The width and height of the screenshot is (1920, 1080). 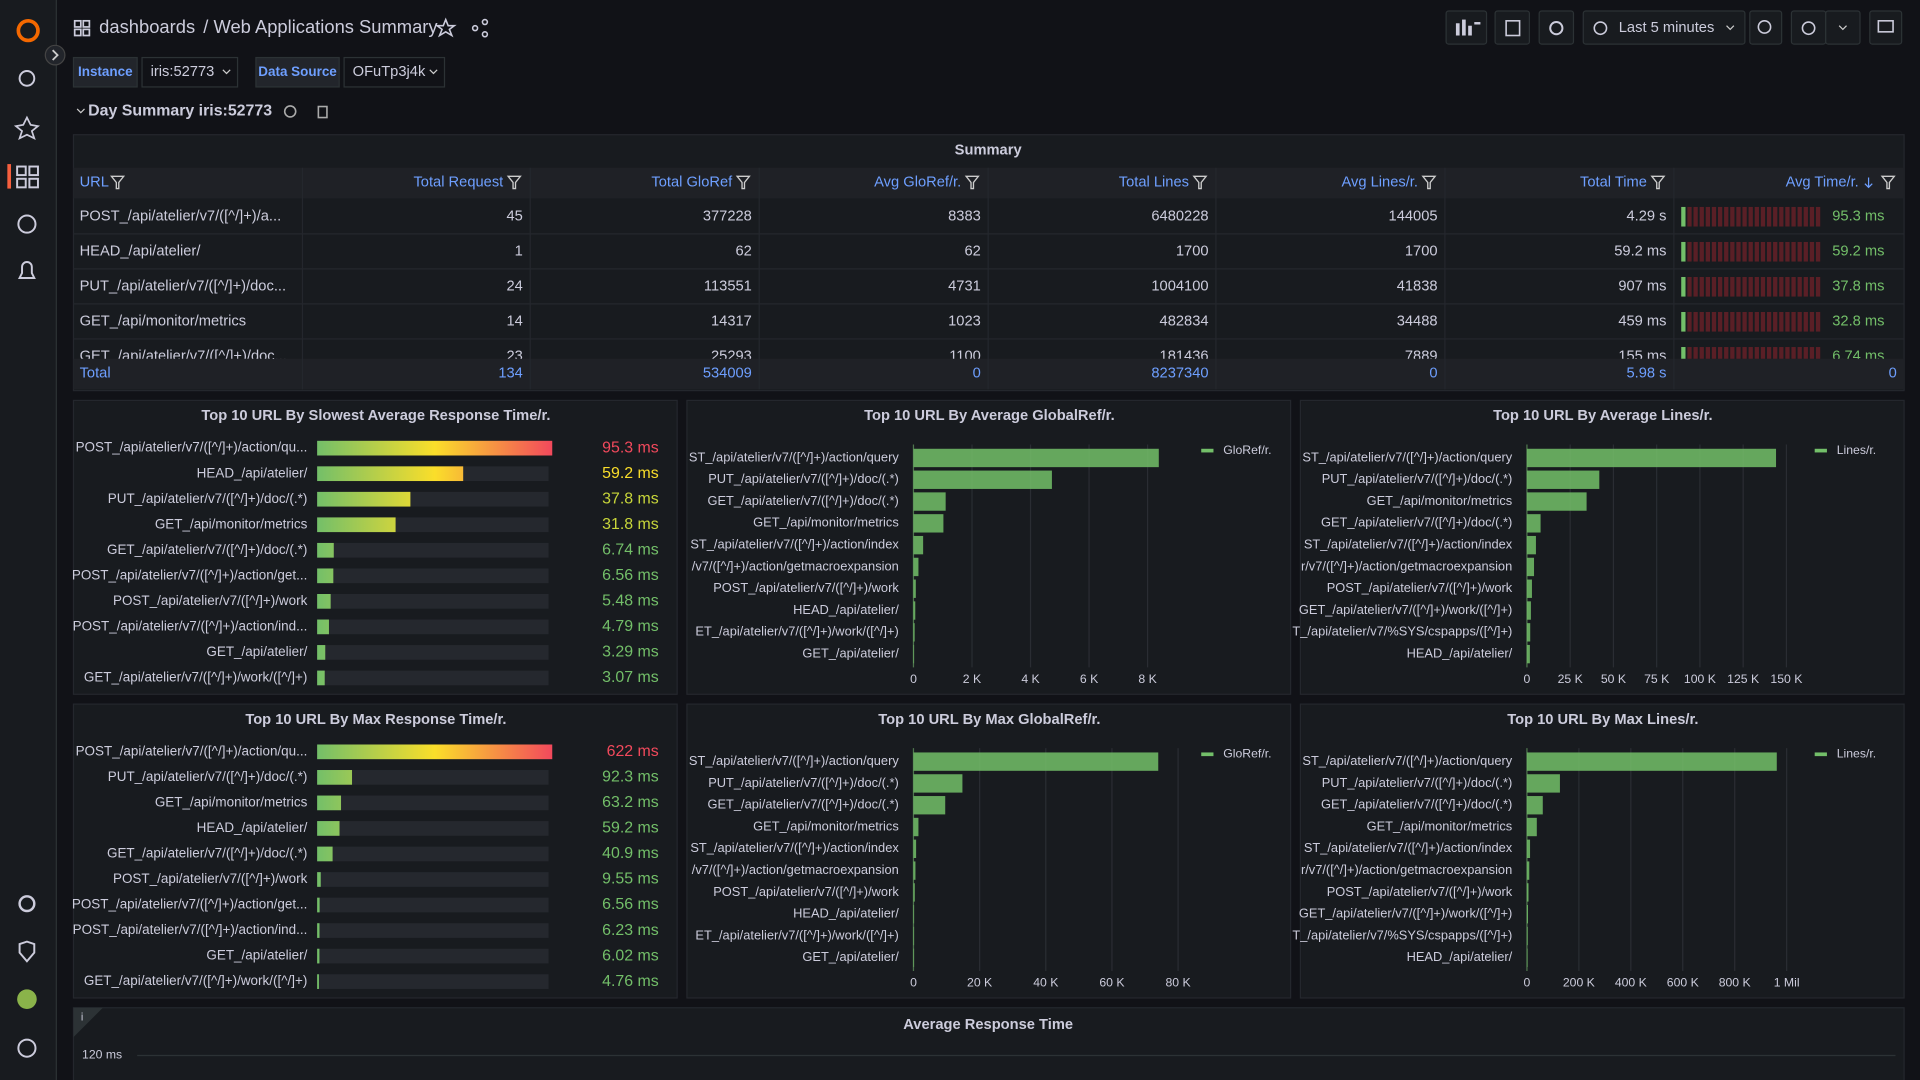 I want to click on variable-value: iris:52773, so click(x=183, y=72).